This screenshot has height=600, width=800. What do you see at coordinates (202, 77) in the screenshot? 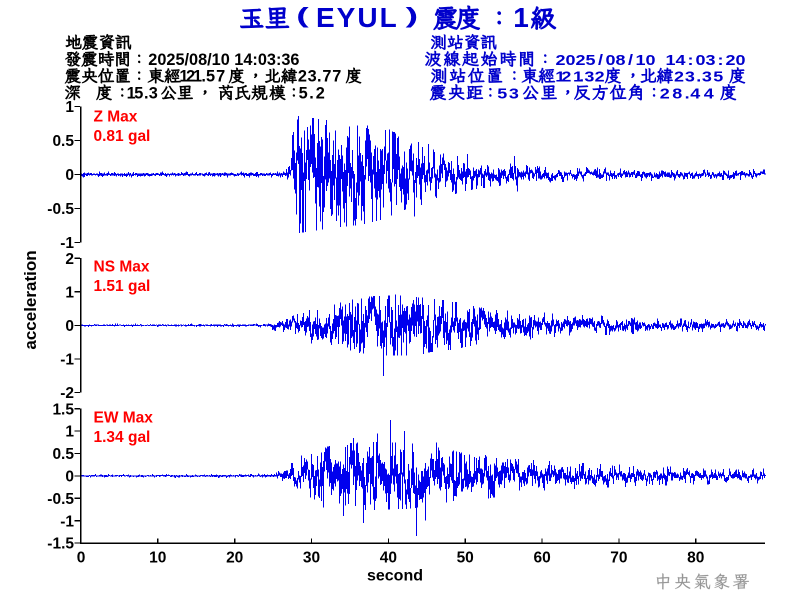
I see `svg-text: 121.57` at bounding box center [202, 77].